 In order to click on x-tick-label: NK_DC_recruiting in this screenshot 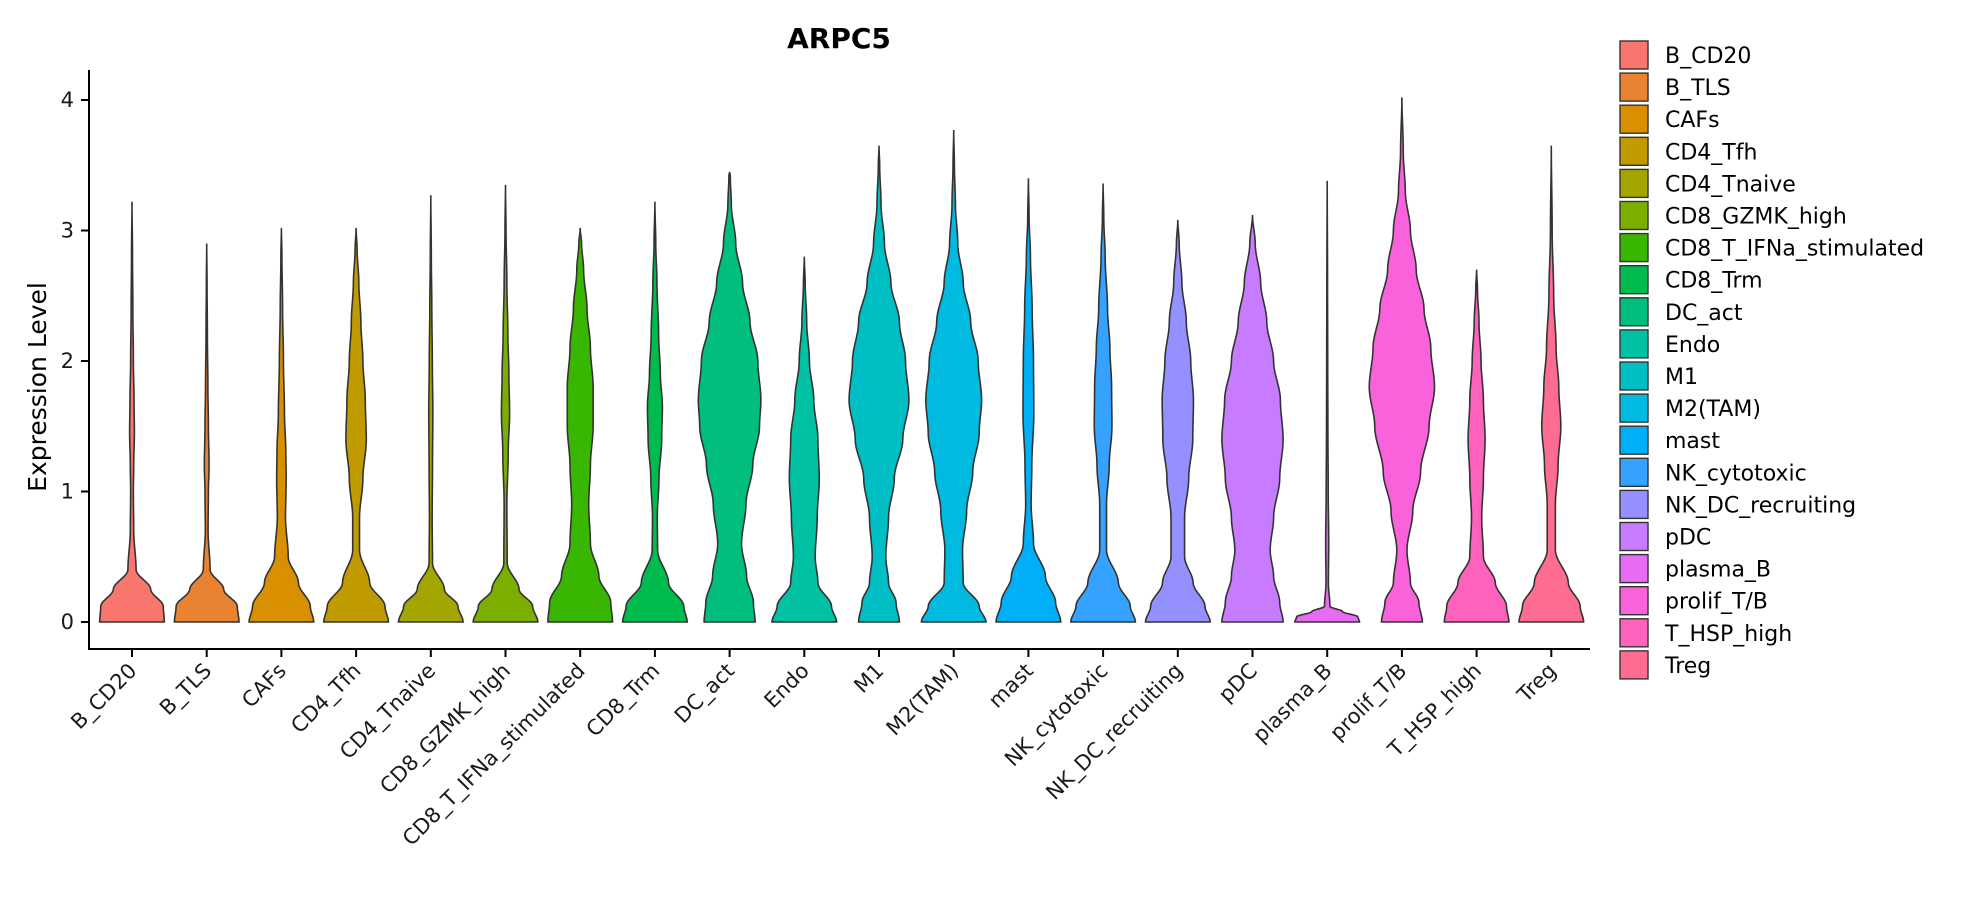, I will do `click(1114, 732)`.